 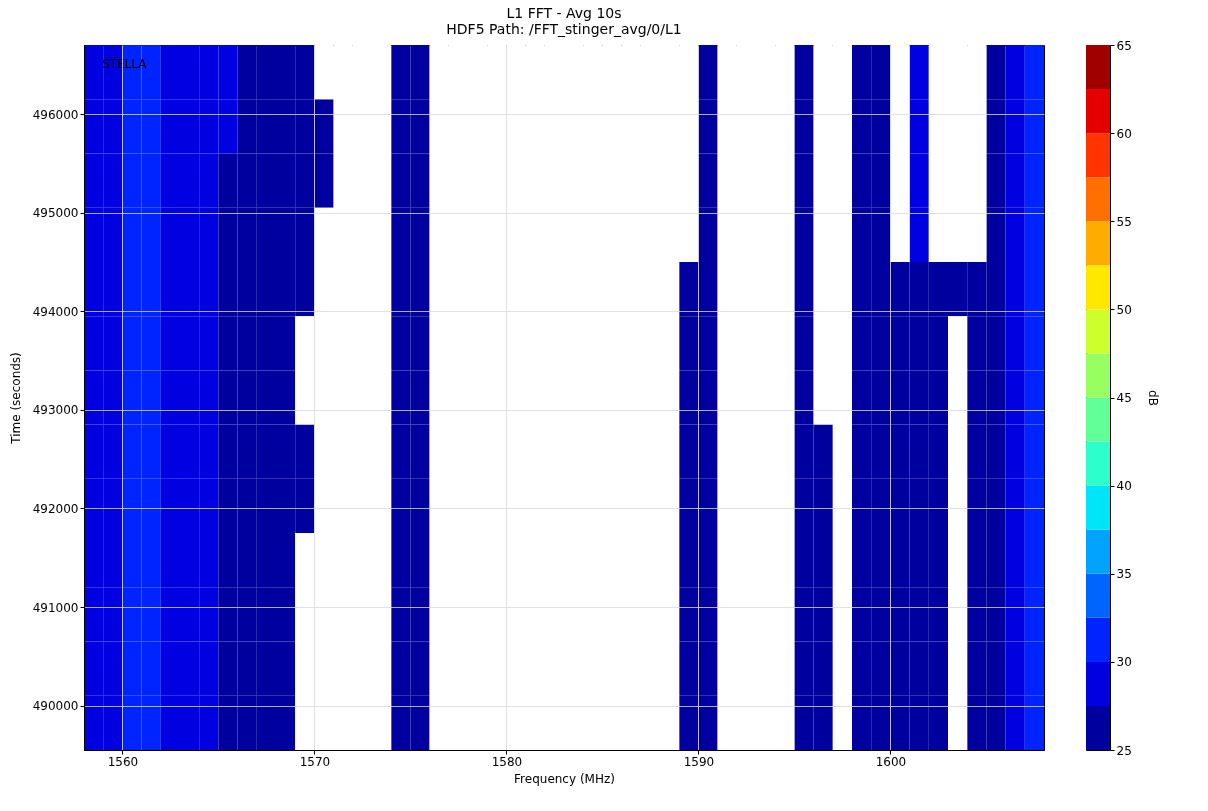 I want to click on y-tick-label: 493000, so click(x=55, y=410).